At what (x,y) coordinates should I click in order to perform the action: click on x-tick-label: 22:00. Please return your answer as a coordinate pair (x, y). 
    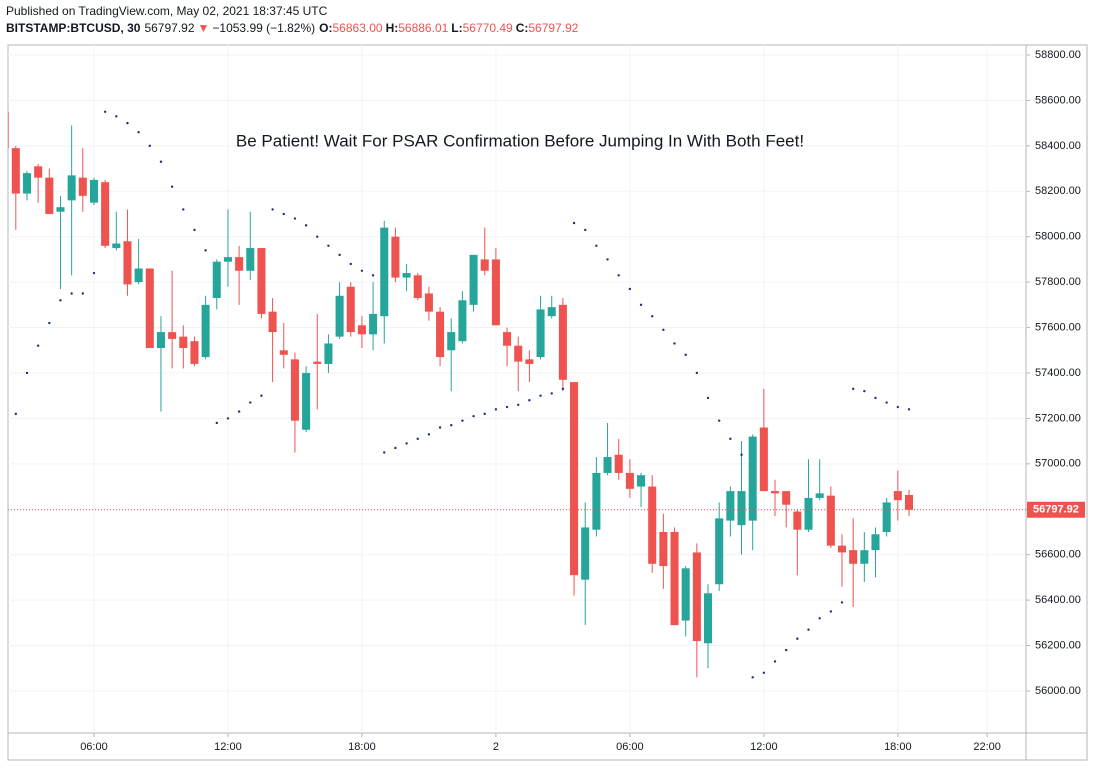
    Looking at the image, I should click on (987, 747).